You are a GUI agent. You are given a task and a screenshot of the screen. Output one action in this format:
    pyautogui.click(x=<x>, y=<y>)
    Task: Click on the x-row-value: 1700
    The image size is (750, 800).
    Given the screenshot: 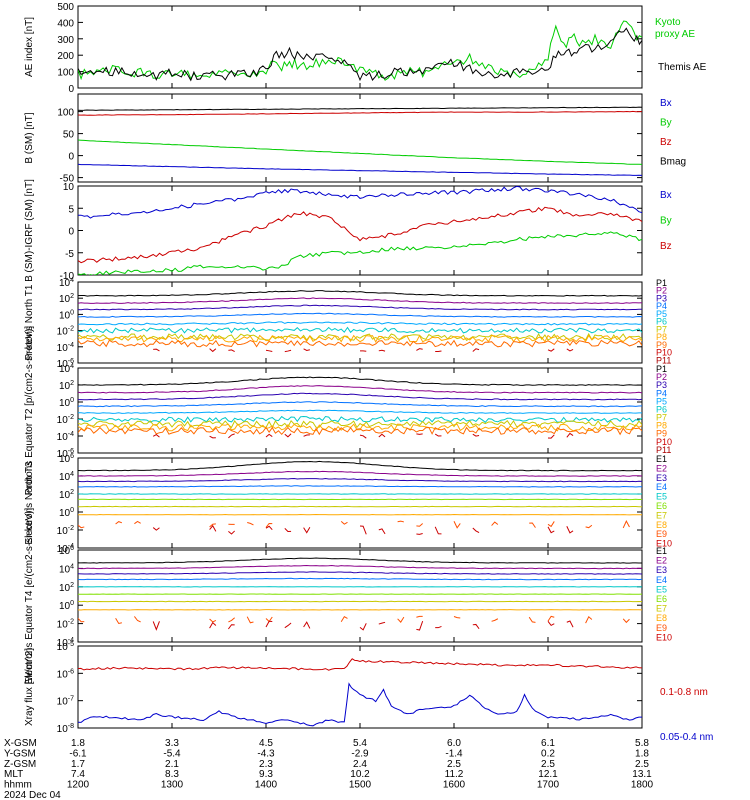 What is the action you would take?
    pyautogui.click(x=548, y=785)
    